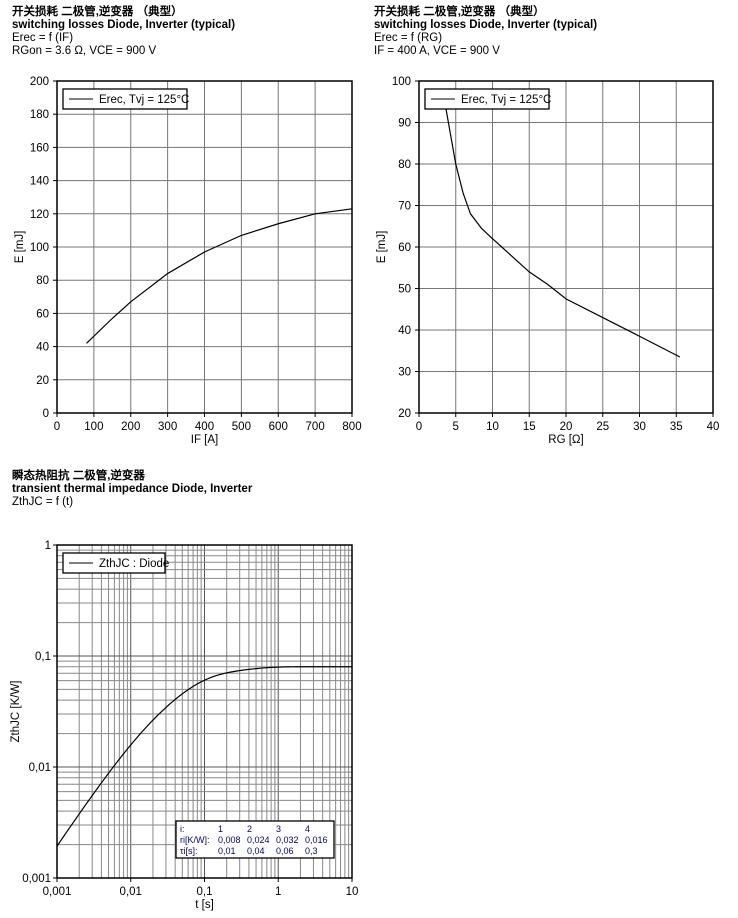  What do you see at coordinates (182, 829) in the screenshot?
I see `chart3-table-header: i:` at bounding box center [182, 829].